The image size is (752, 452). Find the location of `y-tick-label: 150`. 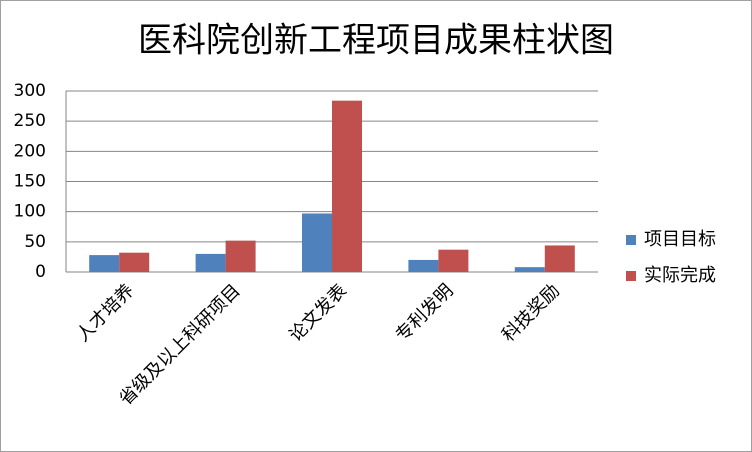

y-tick-label: 150 is located at coordinates (30, 182).